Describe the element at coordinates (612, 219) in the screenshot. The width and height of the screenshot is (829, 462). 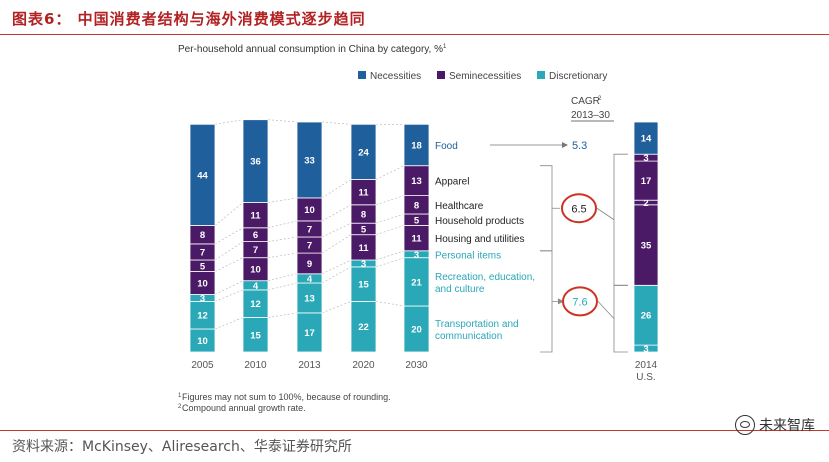
I see `us-seminecessities-bracket` at that location.